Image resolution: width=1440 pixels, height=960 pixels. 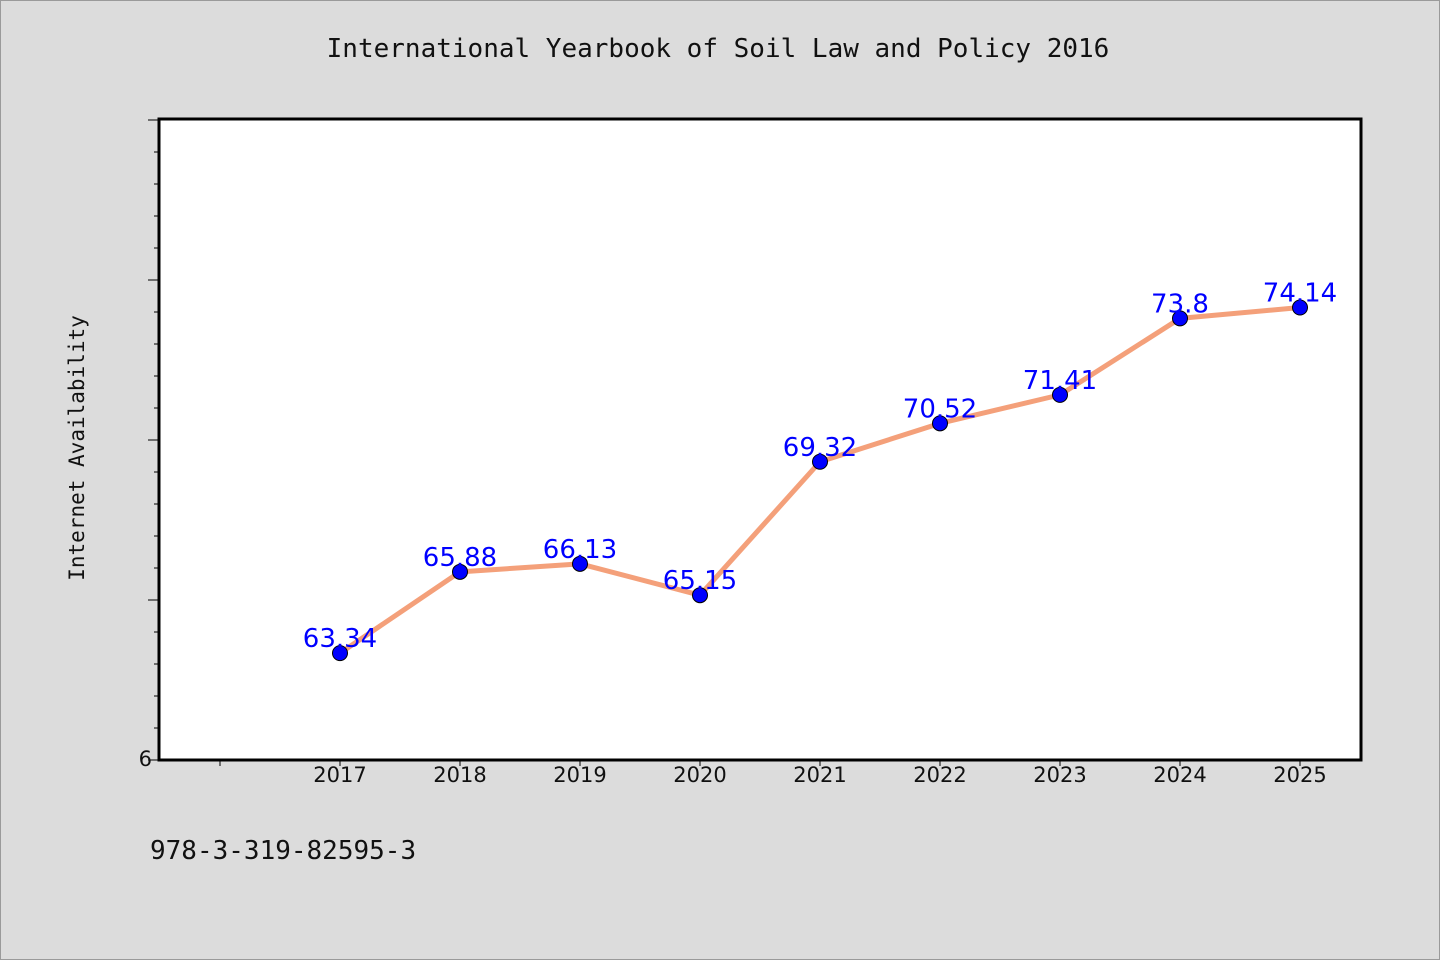 What do you see at coordinates (819, 775) in the screenshot?
I see `x-tick-label: 2021` at bounding box center [819, 775].